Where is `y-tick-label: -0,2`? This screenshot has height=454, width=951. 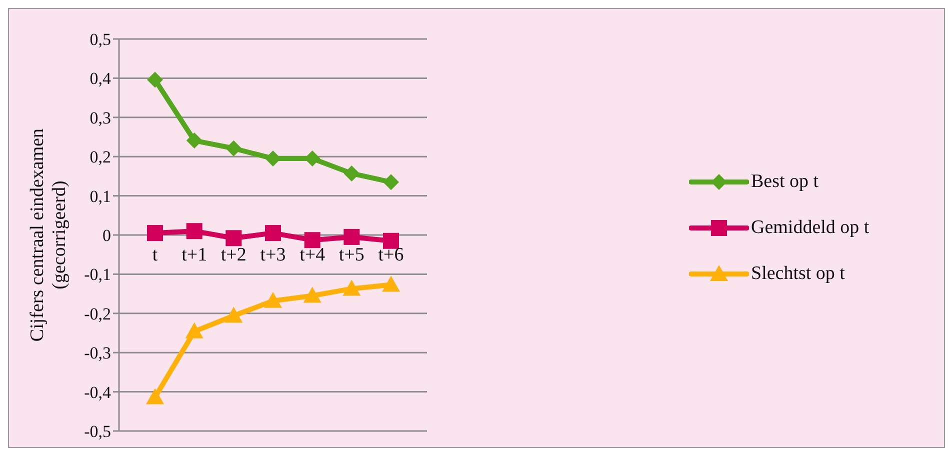
y-tick-label: -0,2 is located at coordinates (97, 314).